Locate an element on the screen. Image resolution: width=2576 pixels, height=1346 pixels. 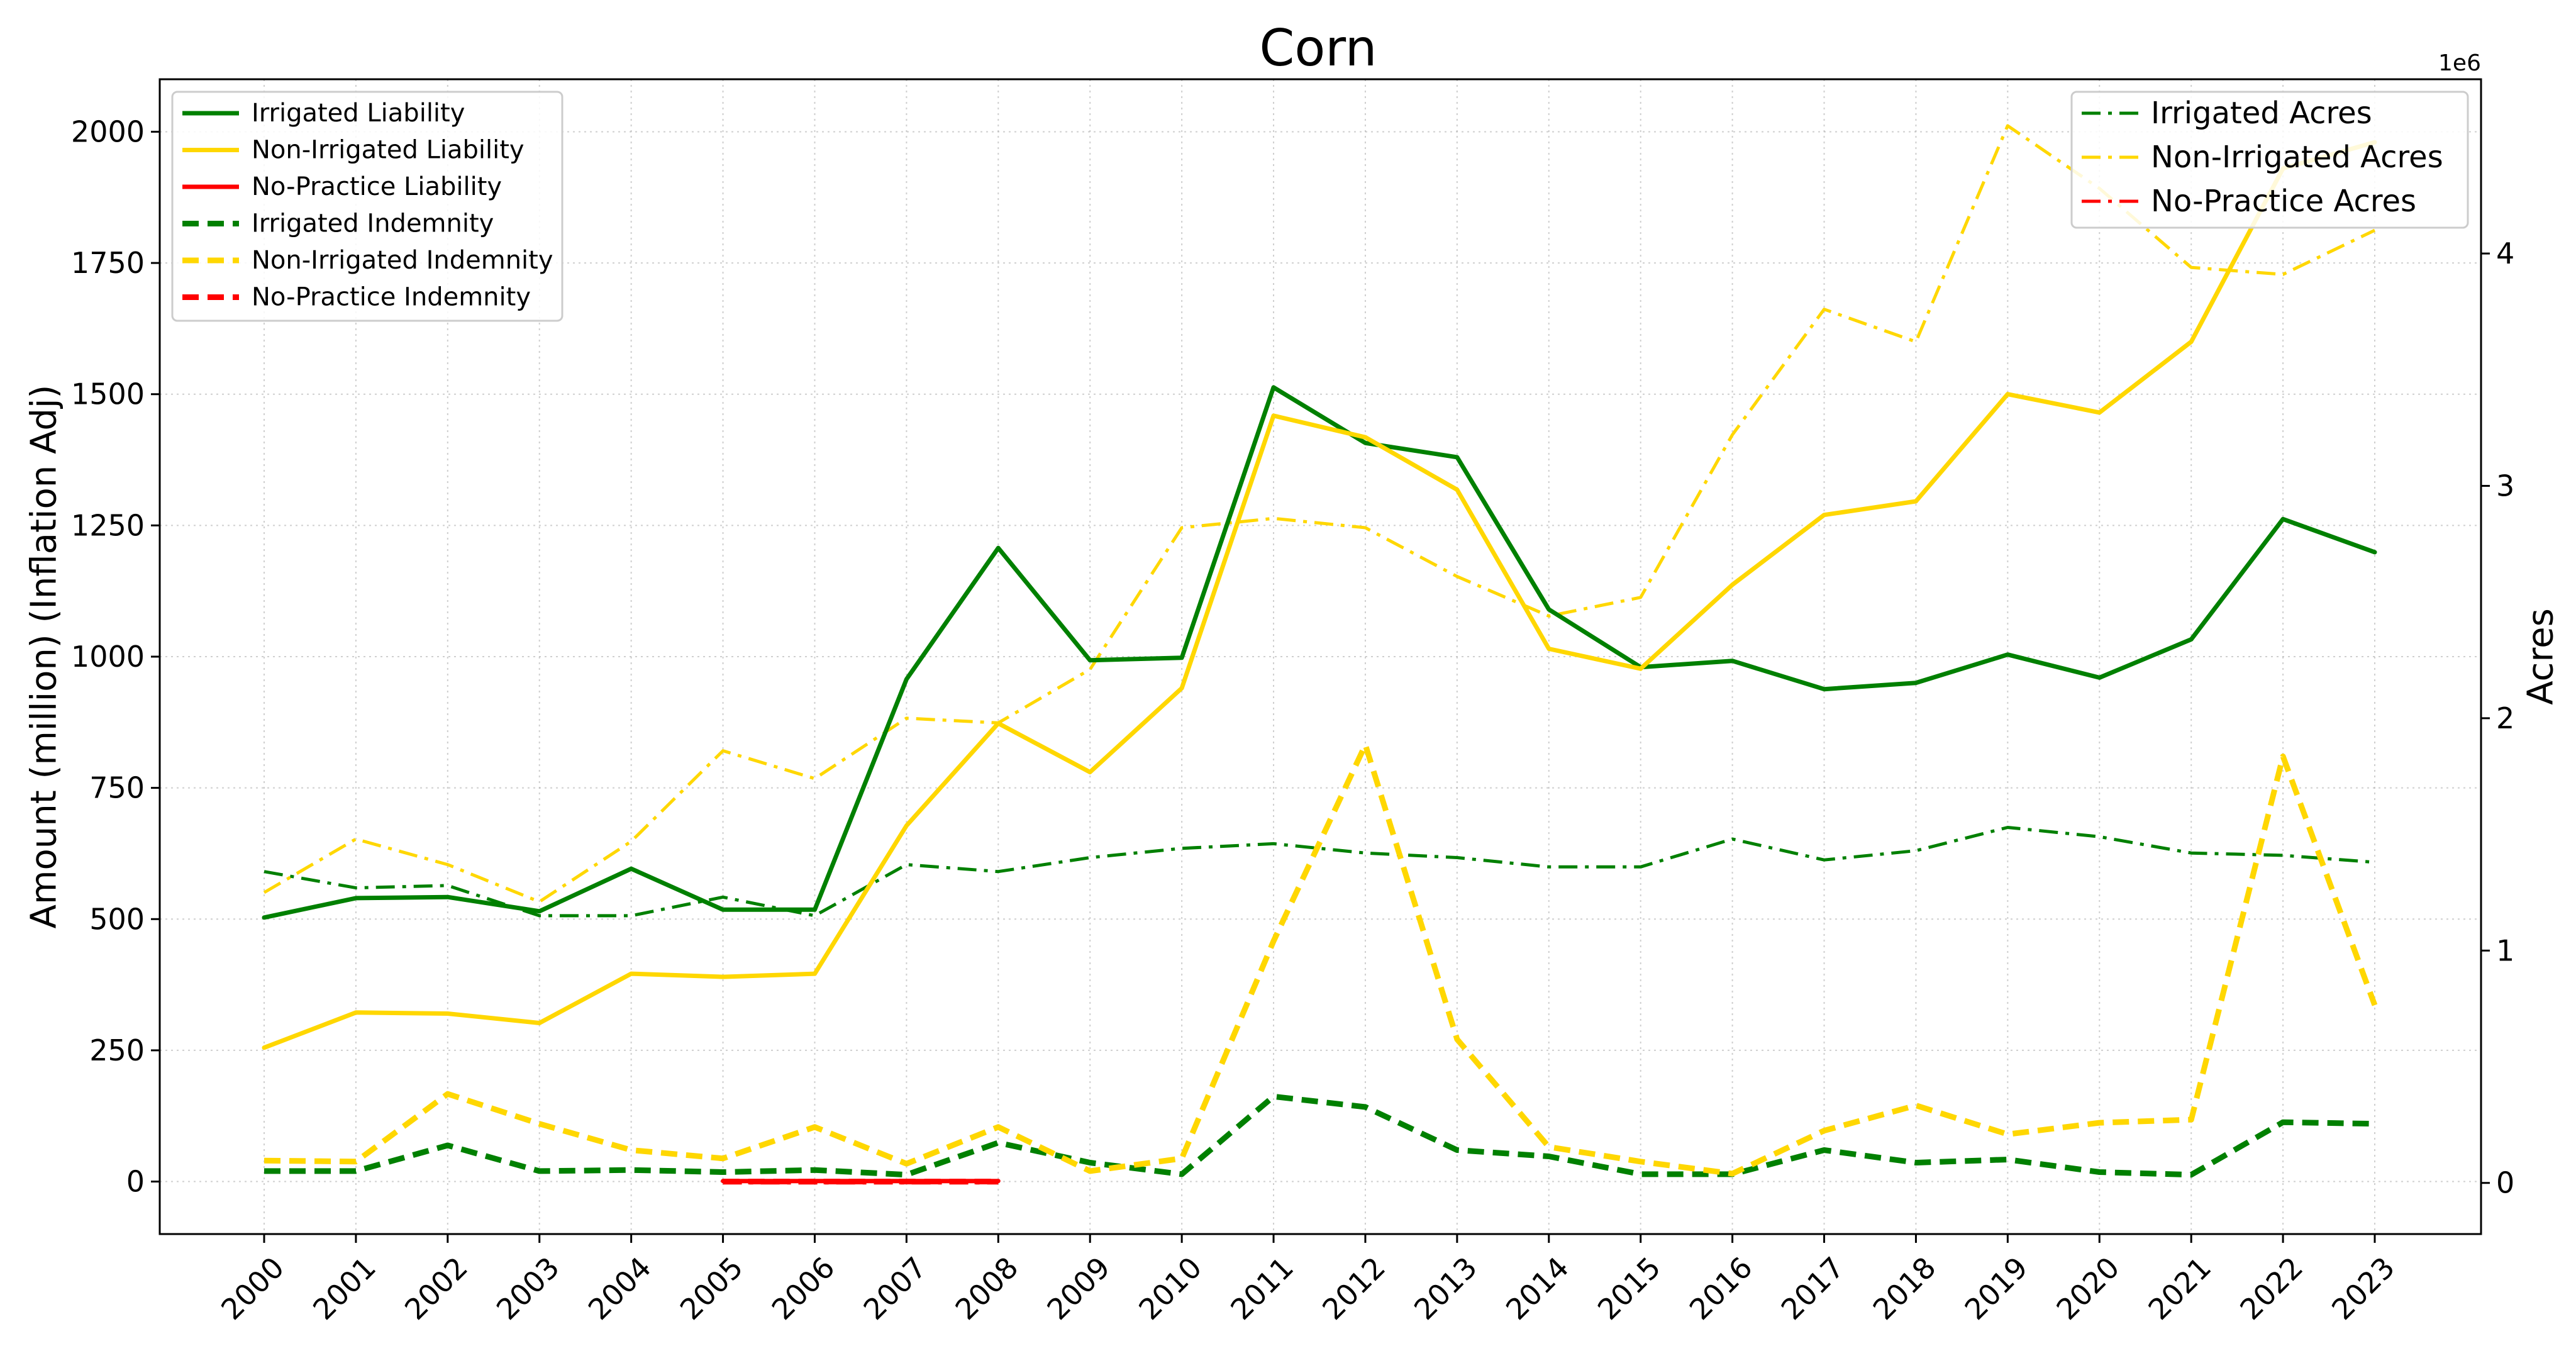
y-axis-label-left: Amount (million) (Inflation Adj) is located at coordinates (44, 657).